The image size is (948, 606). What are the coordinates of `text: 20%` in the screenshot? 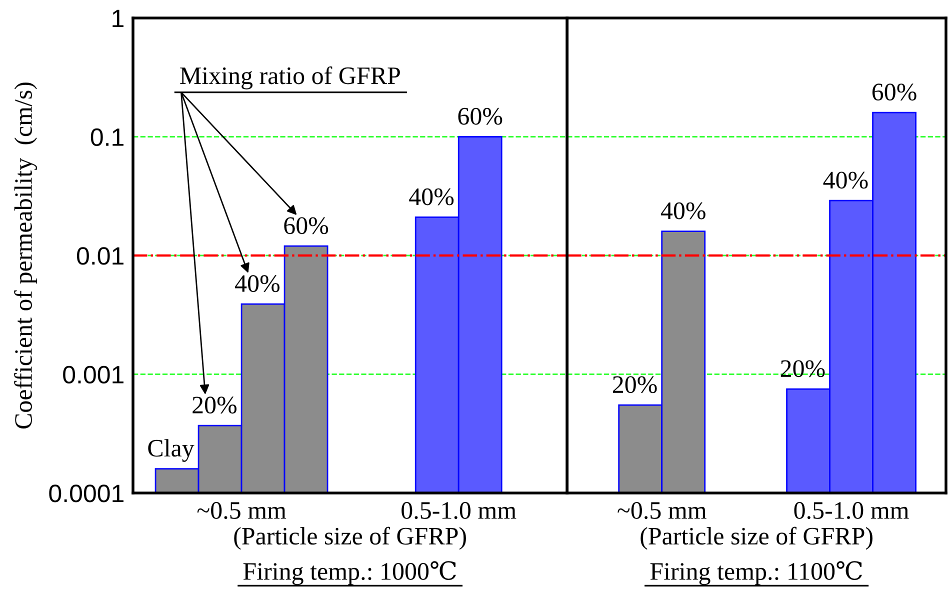 It's located at (802, 369).